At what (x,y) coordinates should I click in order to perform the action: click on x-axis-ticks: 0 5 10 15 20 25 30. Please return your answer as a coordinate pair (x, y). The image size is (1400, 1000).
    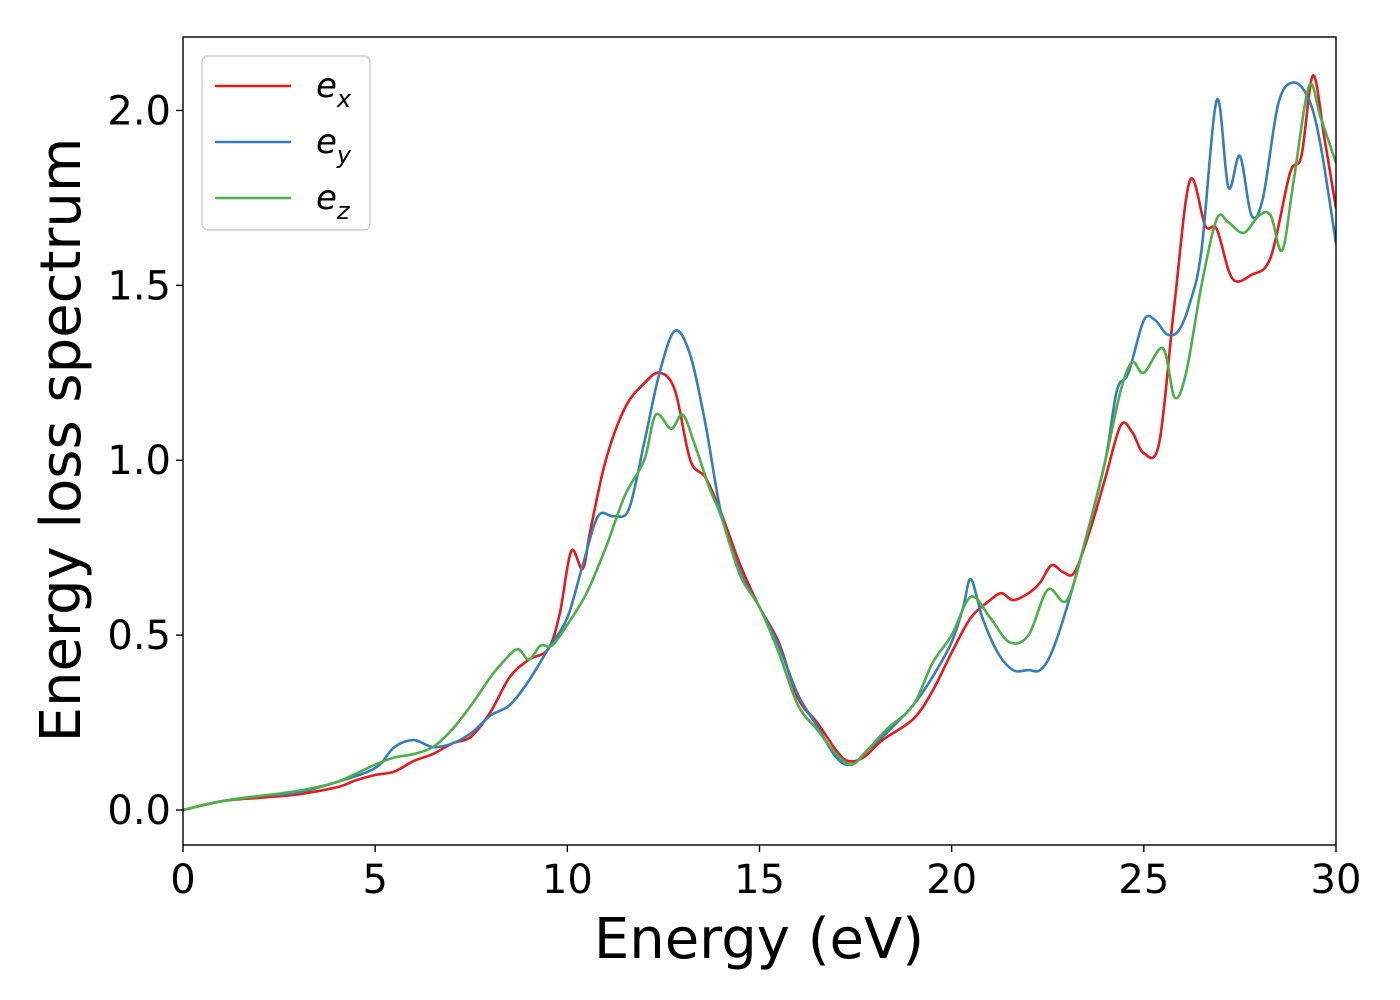
    Looking at the image, I should click on (765, 874).